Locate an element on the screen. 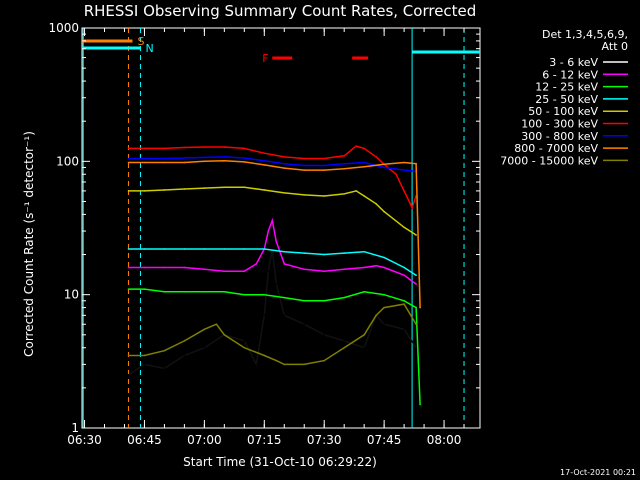  x-tick-label: 06:45 is located at coordinates (144, 440).